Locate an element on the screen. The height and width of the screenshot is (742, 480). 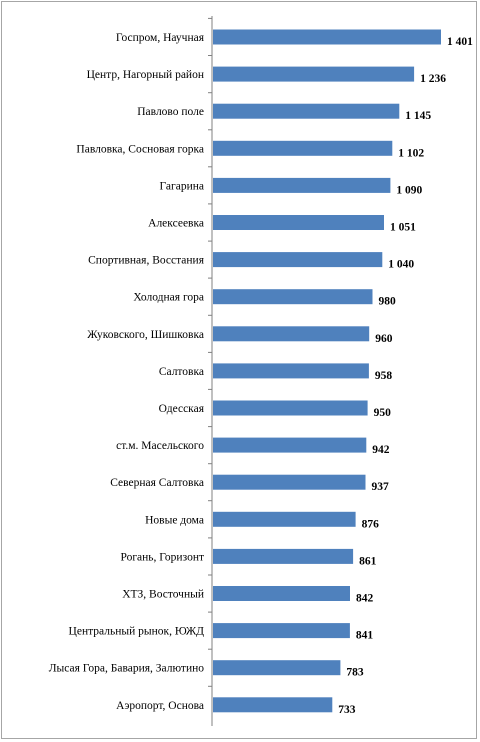
category-label-18: Аэропорт, Основа is located at coordinates (160, 706).